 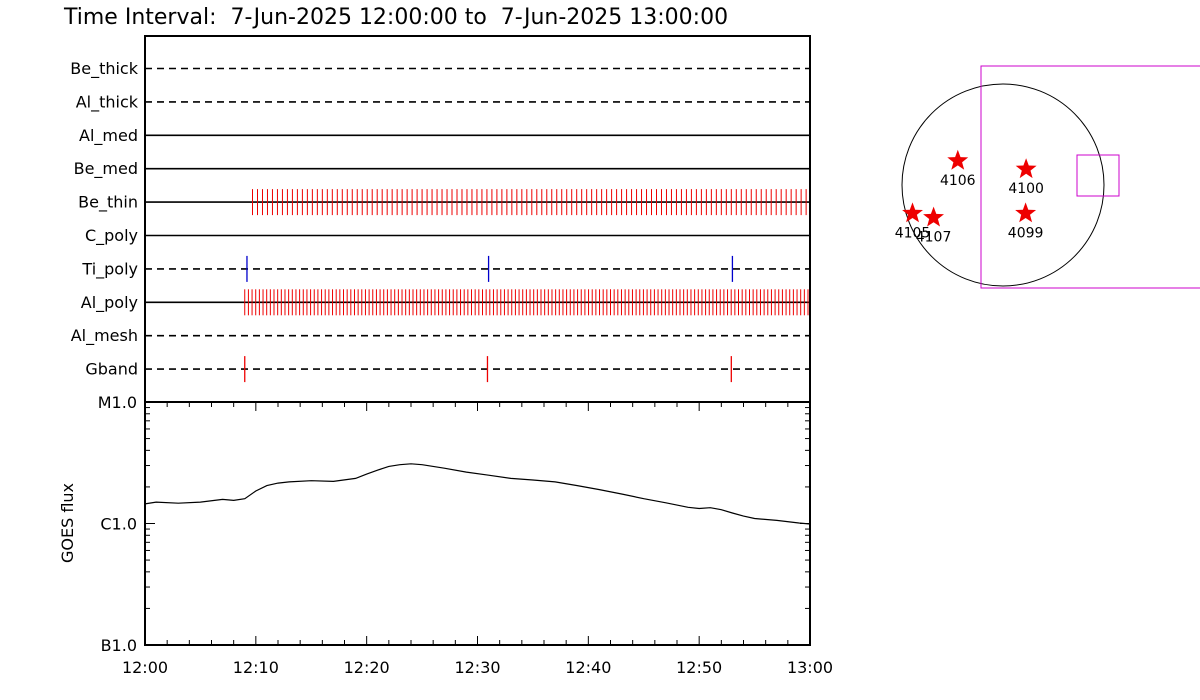 What do you see at coordinates (1003, 185) in the screenshot?
I see `solar-limb-circle` at bounding box center [1003, 185].